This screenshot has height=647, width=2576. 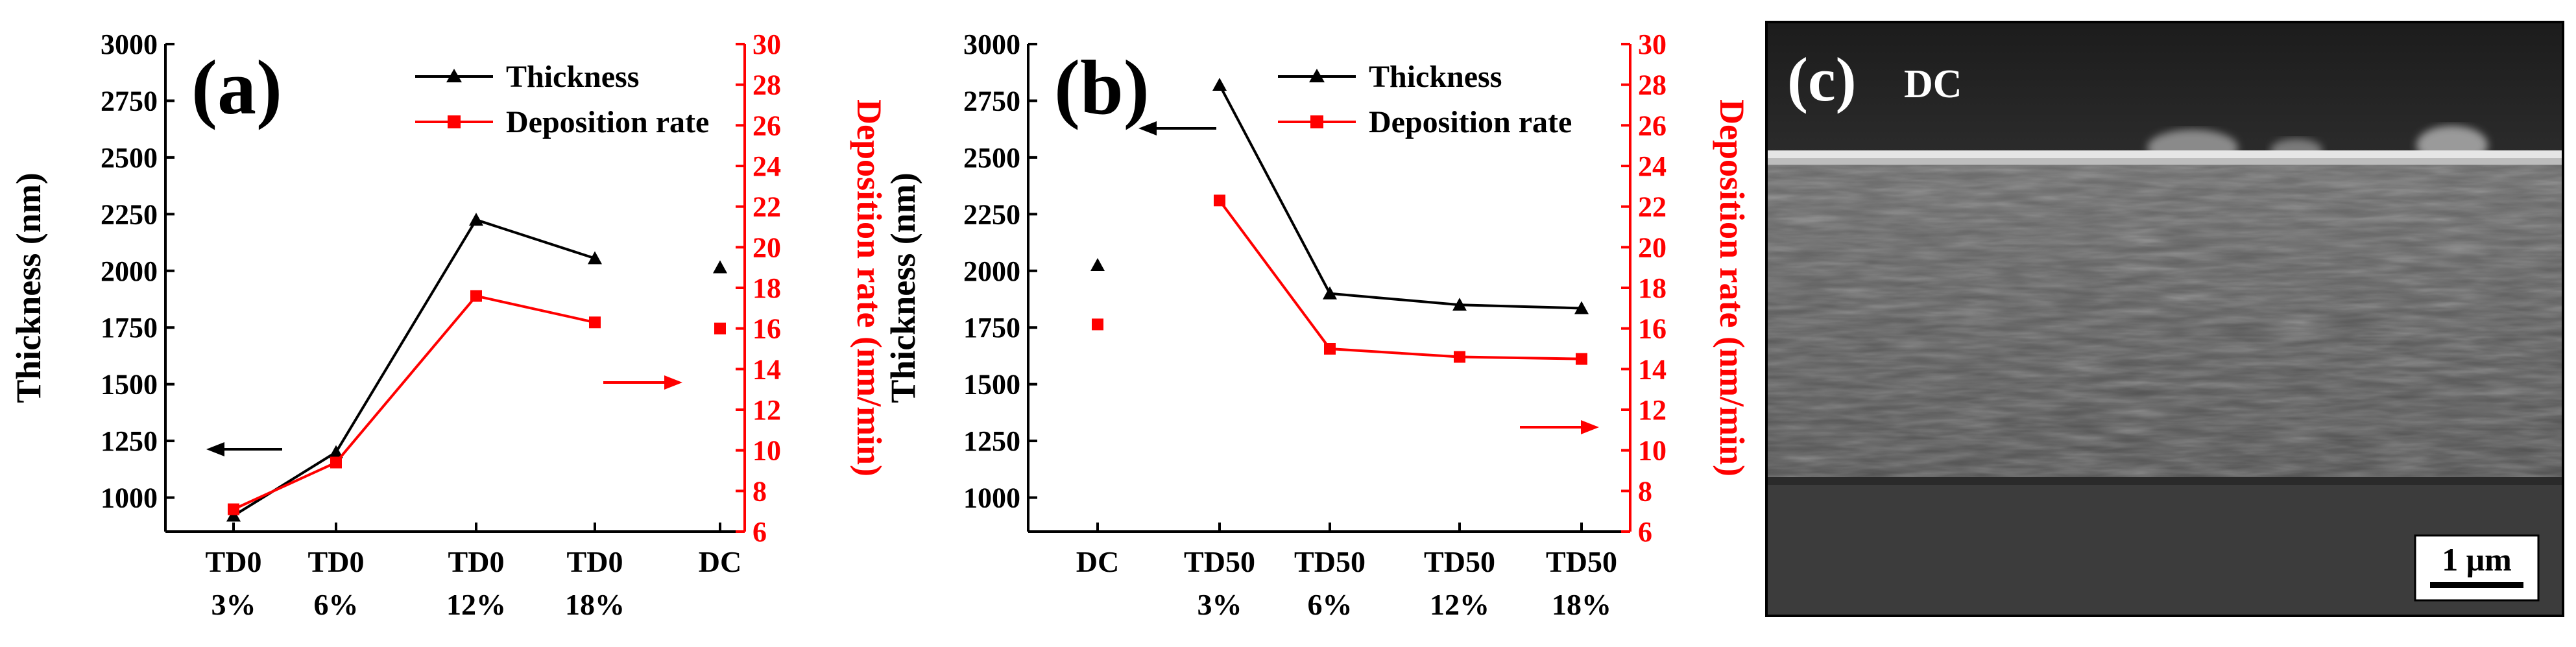 I want to click on panel-a-legend: Thickness Deposition rate, so click(x=562, y=99).